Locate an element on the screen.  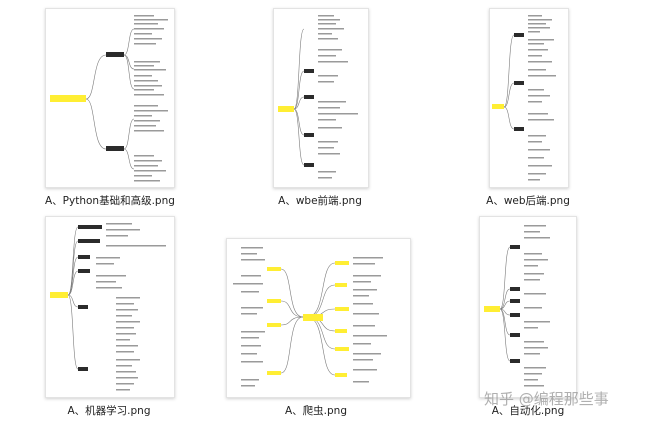
thumbnail-caption: A、web后端.png is located at coordinates (528, 201).